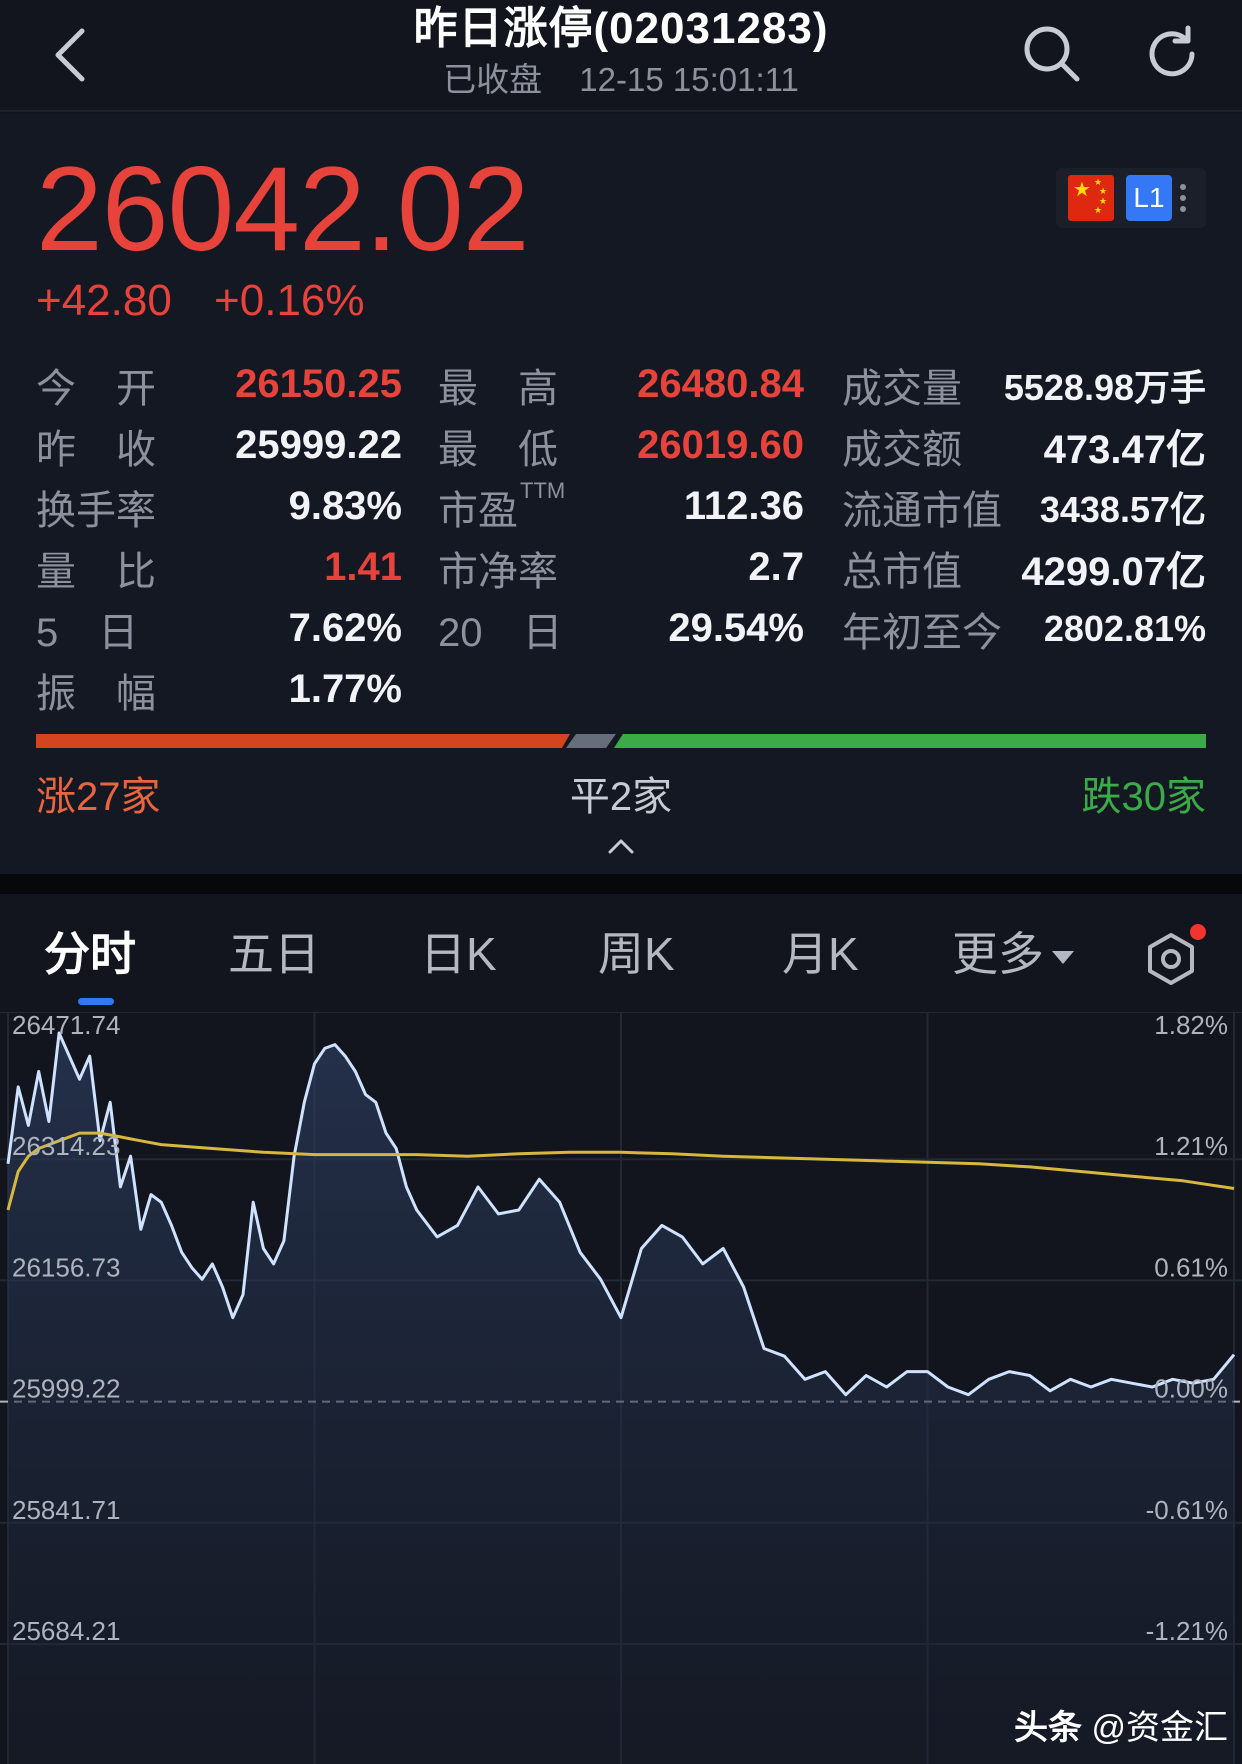 This screenshot has height=1764, width=1242. I want to click on stats-row: 5 日 7.62% 20 日 29.54% 年初至今 2802.81%, so click(621, 628).